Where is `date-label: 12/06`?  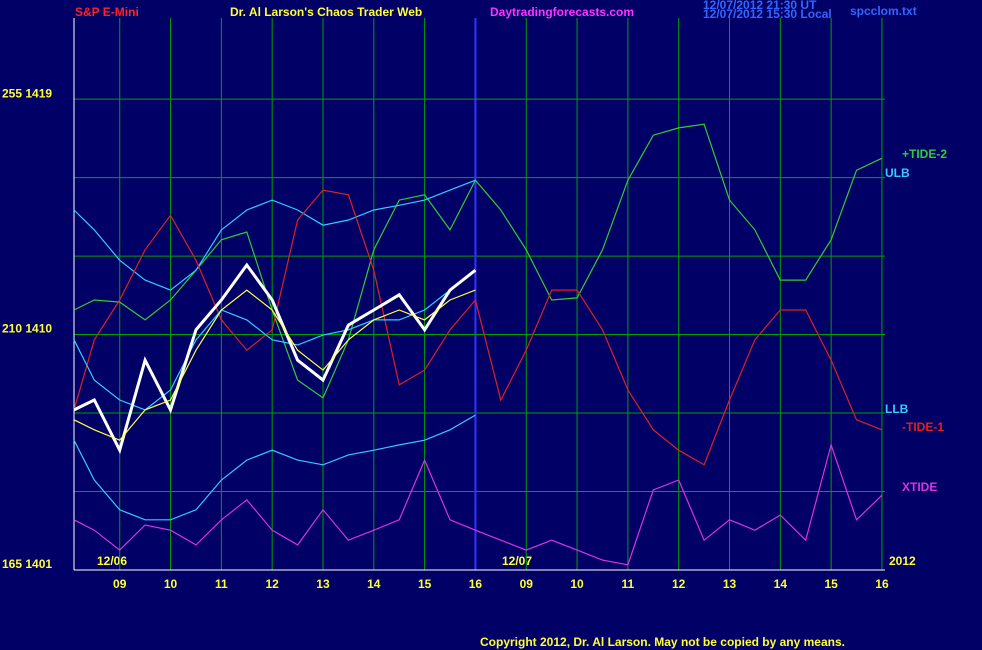
date-label: 12/06 is located at coordinates (112, 561).